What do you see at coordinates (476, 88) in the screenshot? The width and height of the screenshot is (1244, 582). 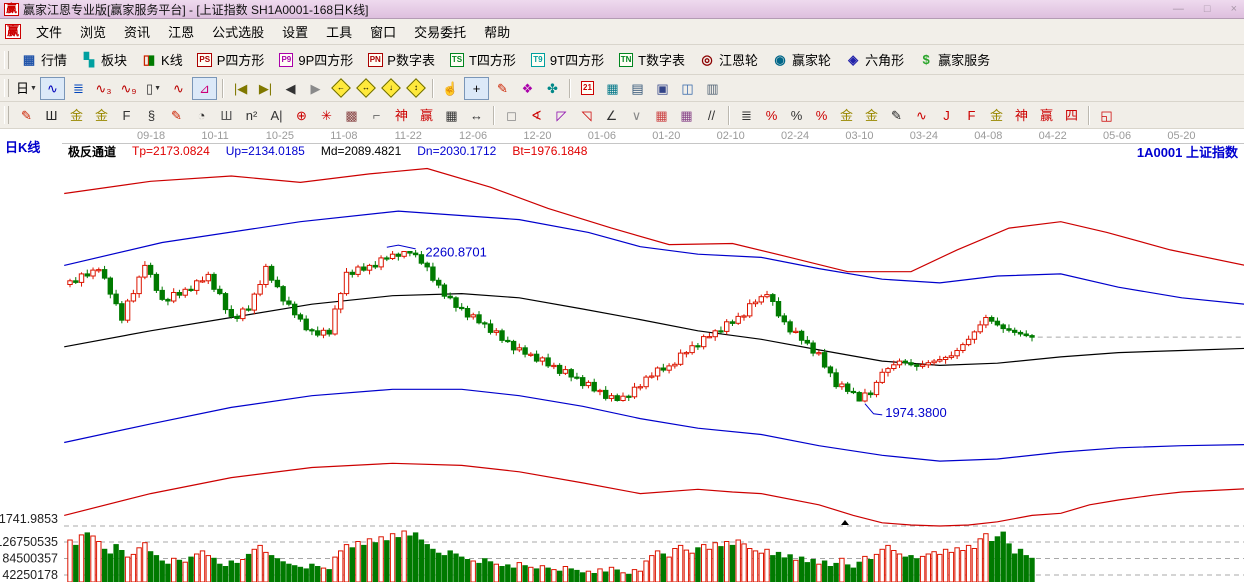 I see `crosshair-button: +` at bounding box center [476, 88].